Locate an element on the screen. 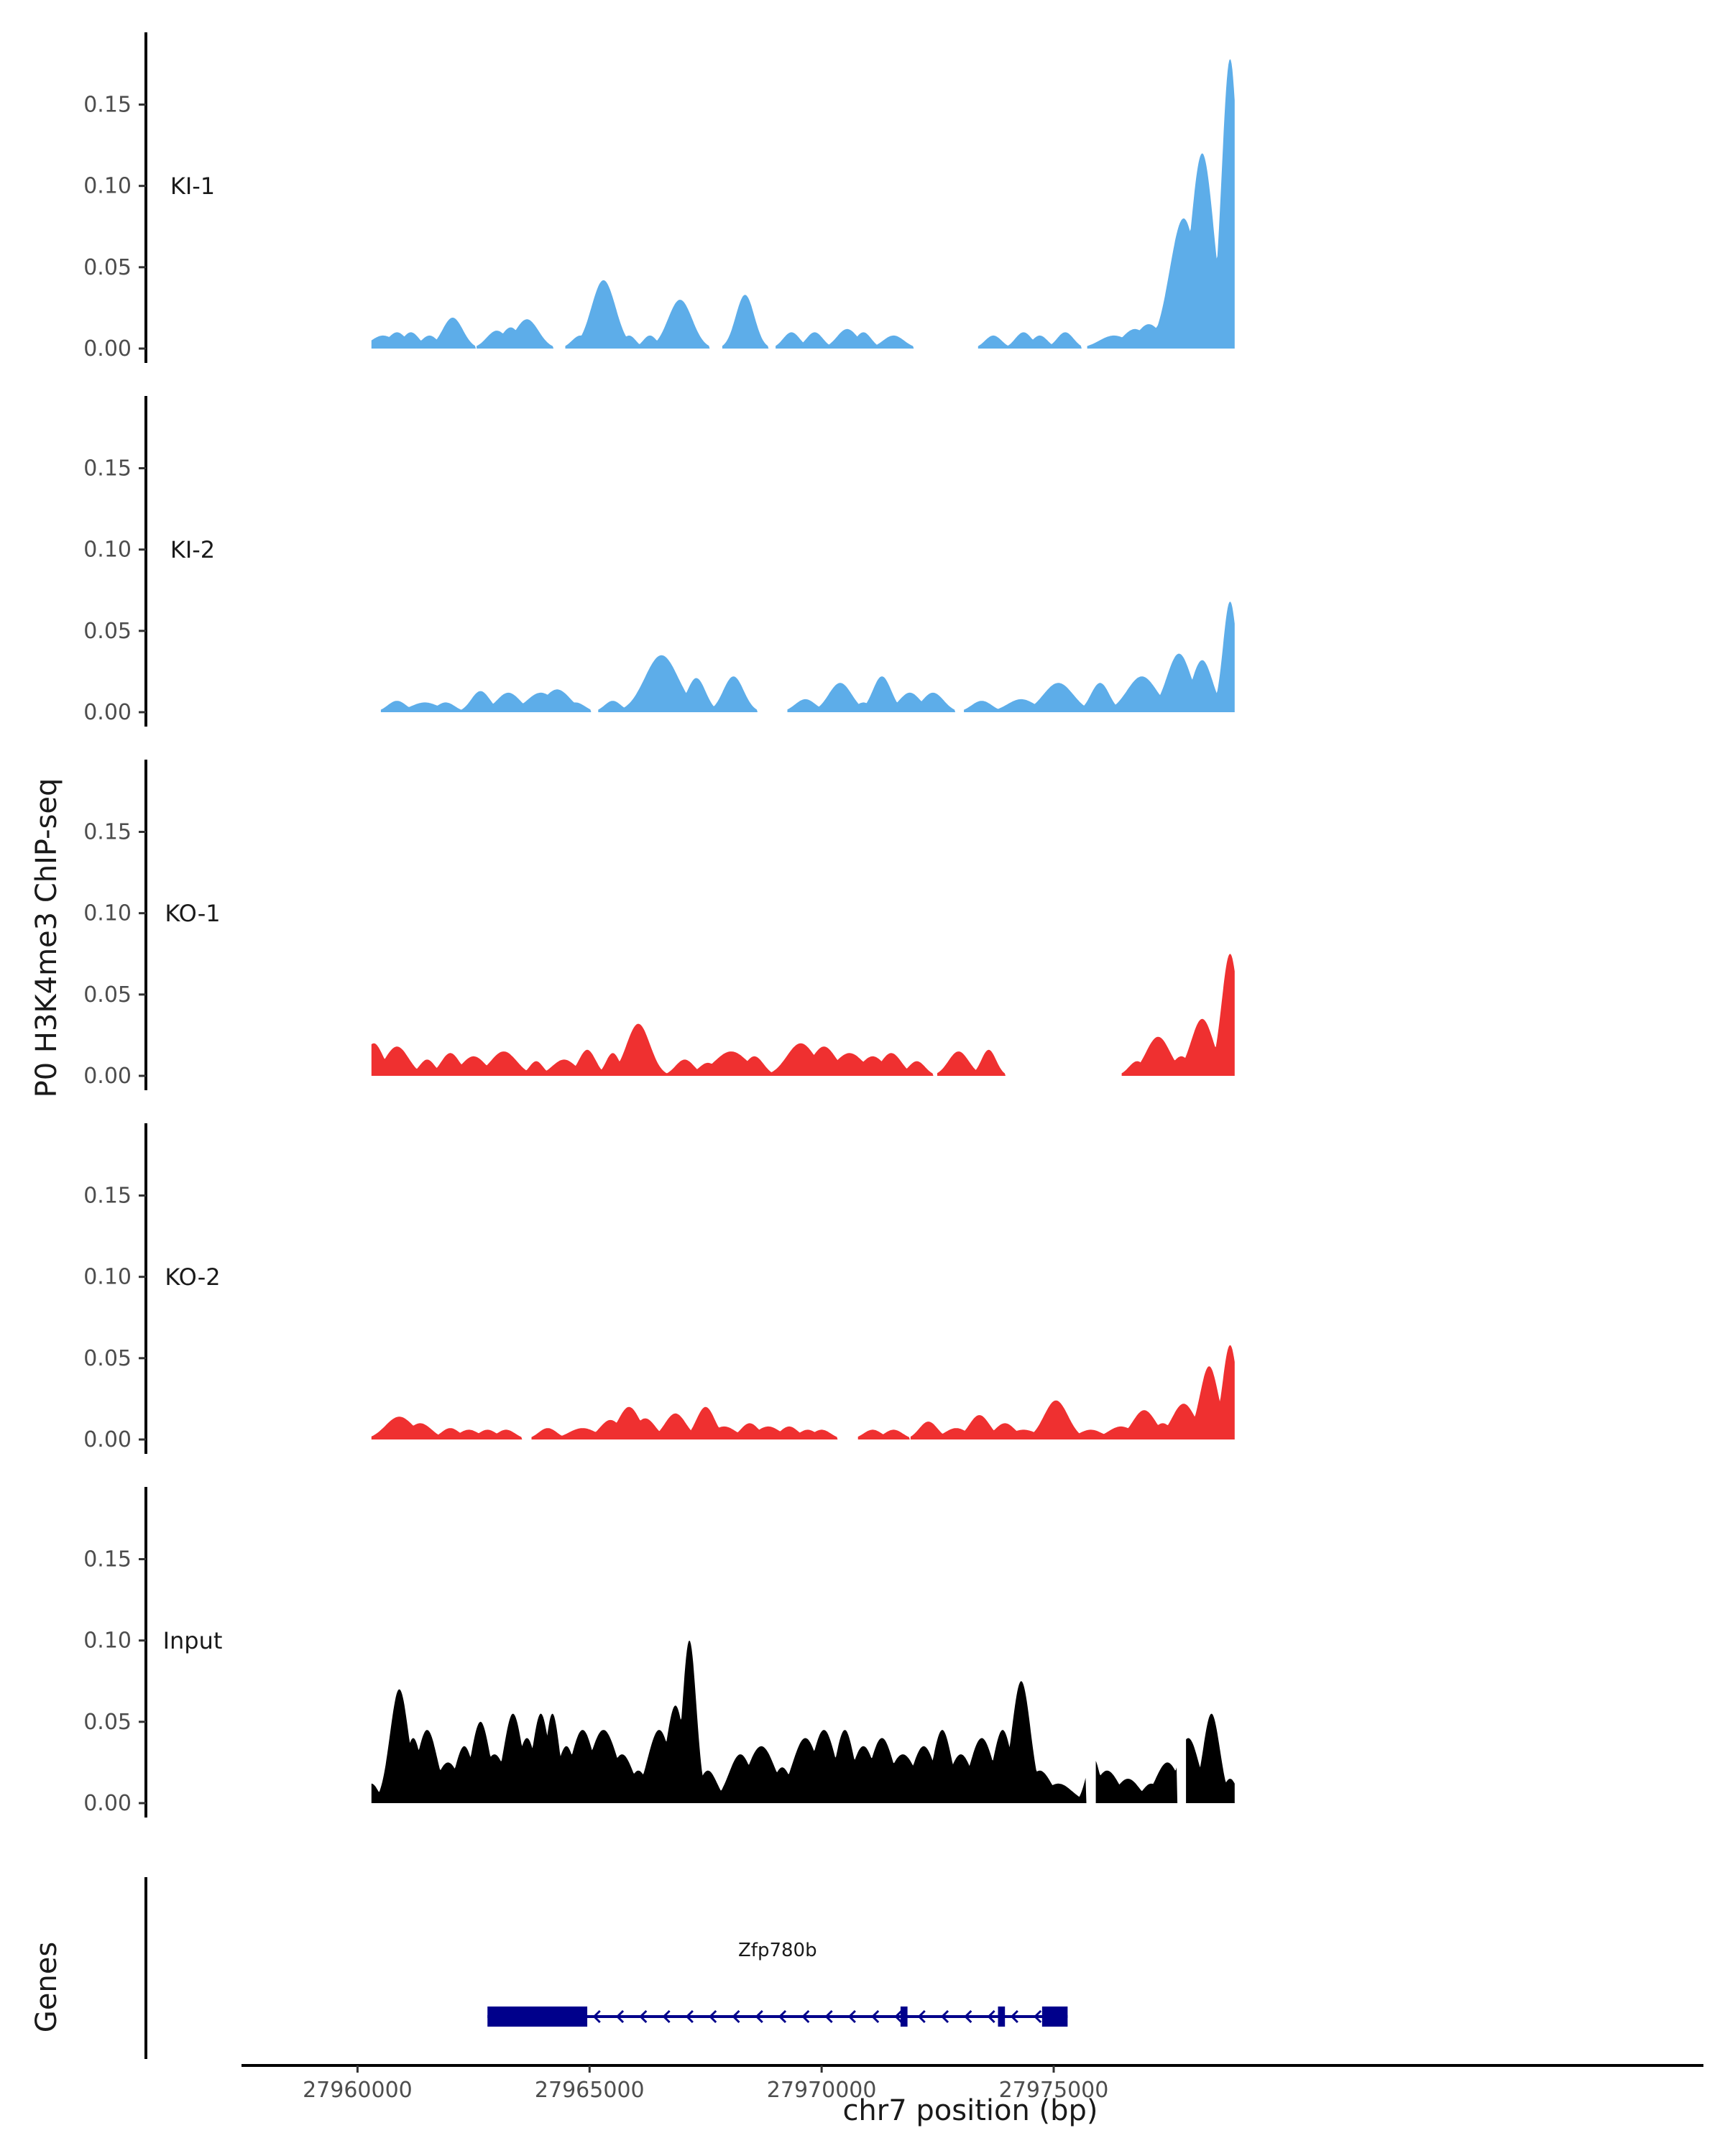 The height and width of the screenshot is (2156, 1725). track-ki-2: 0.00 0.05 0.10 0.15 KI-2 is located at coordinates (659, 561).